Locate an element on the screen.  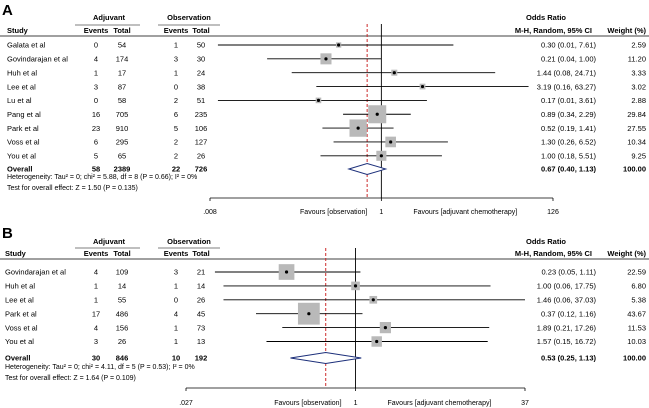
overall-total-adjuvant: 2389 is located at coordinates (122, 169).